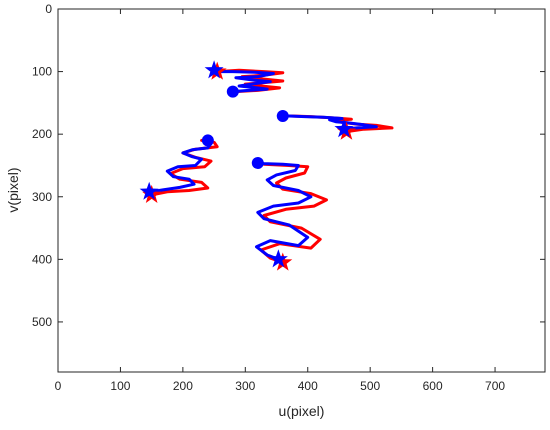  I want to click on x-tick-label-100: 100, so click(120, 386).